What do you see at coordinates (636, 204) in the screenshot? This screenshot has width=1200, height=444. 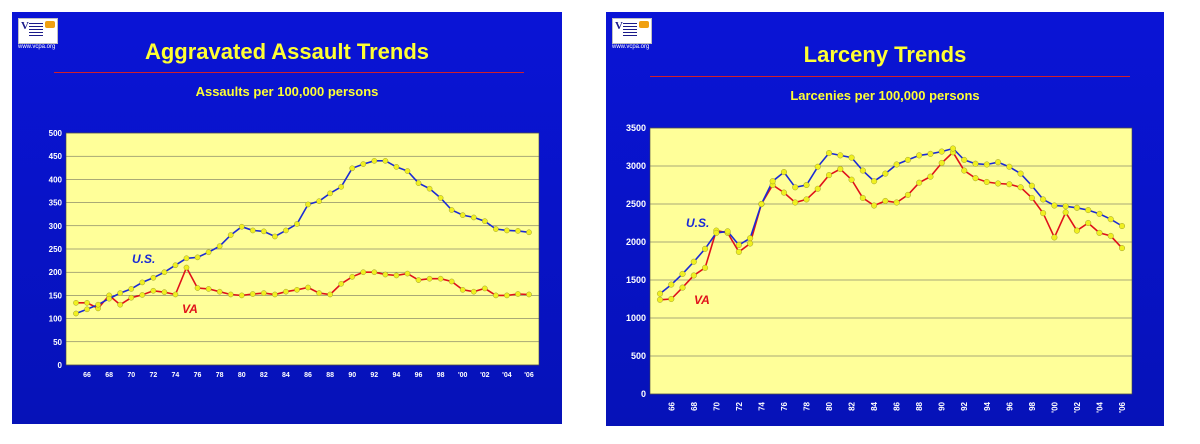 I see `y-tick-label: 2500` at bounding box center [636, 204].